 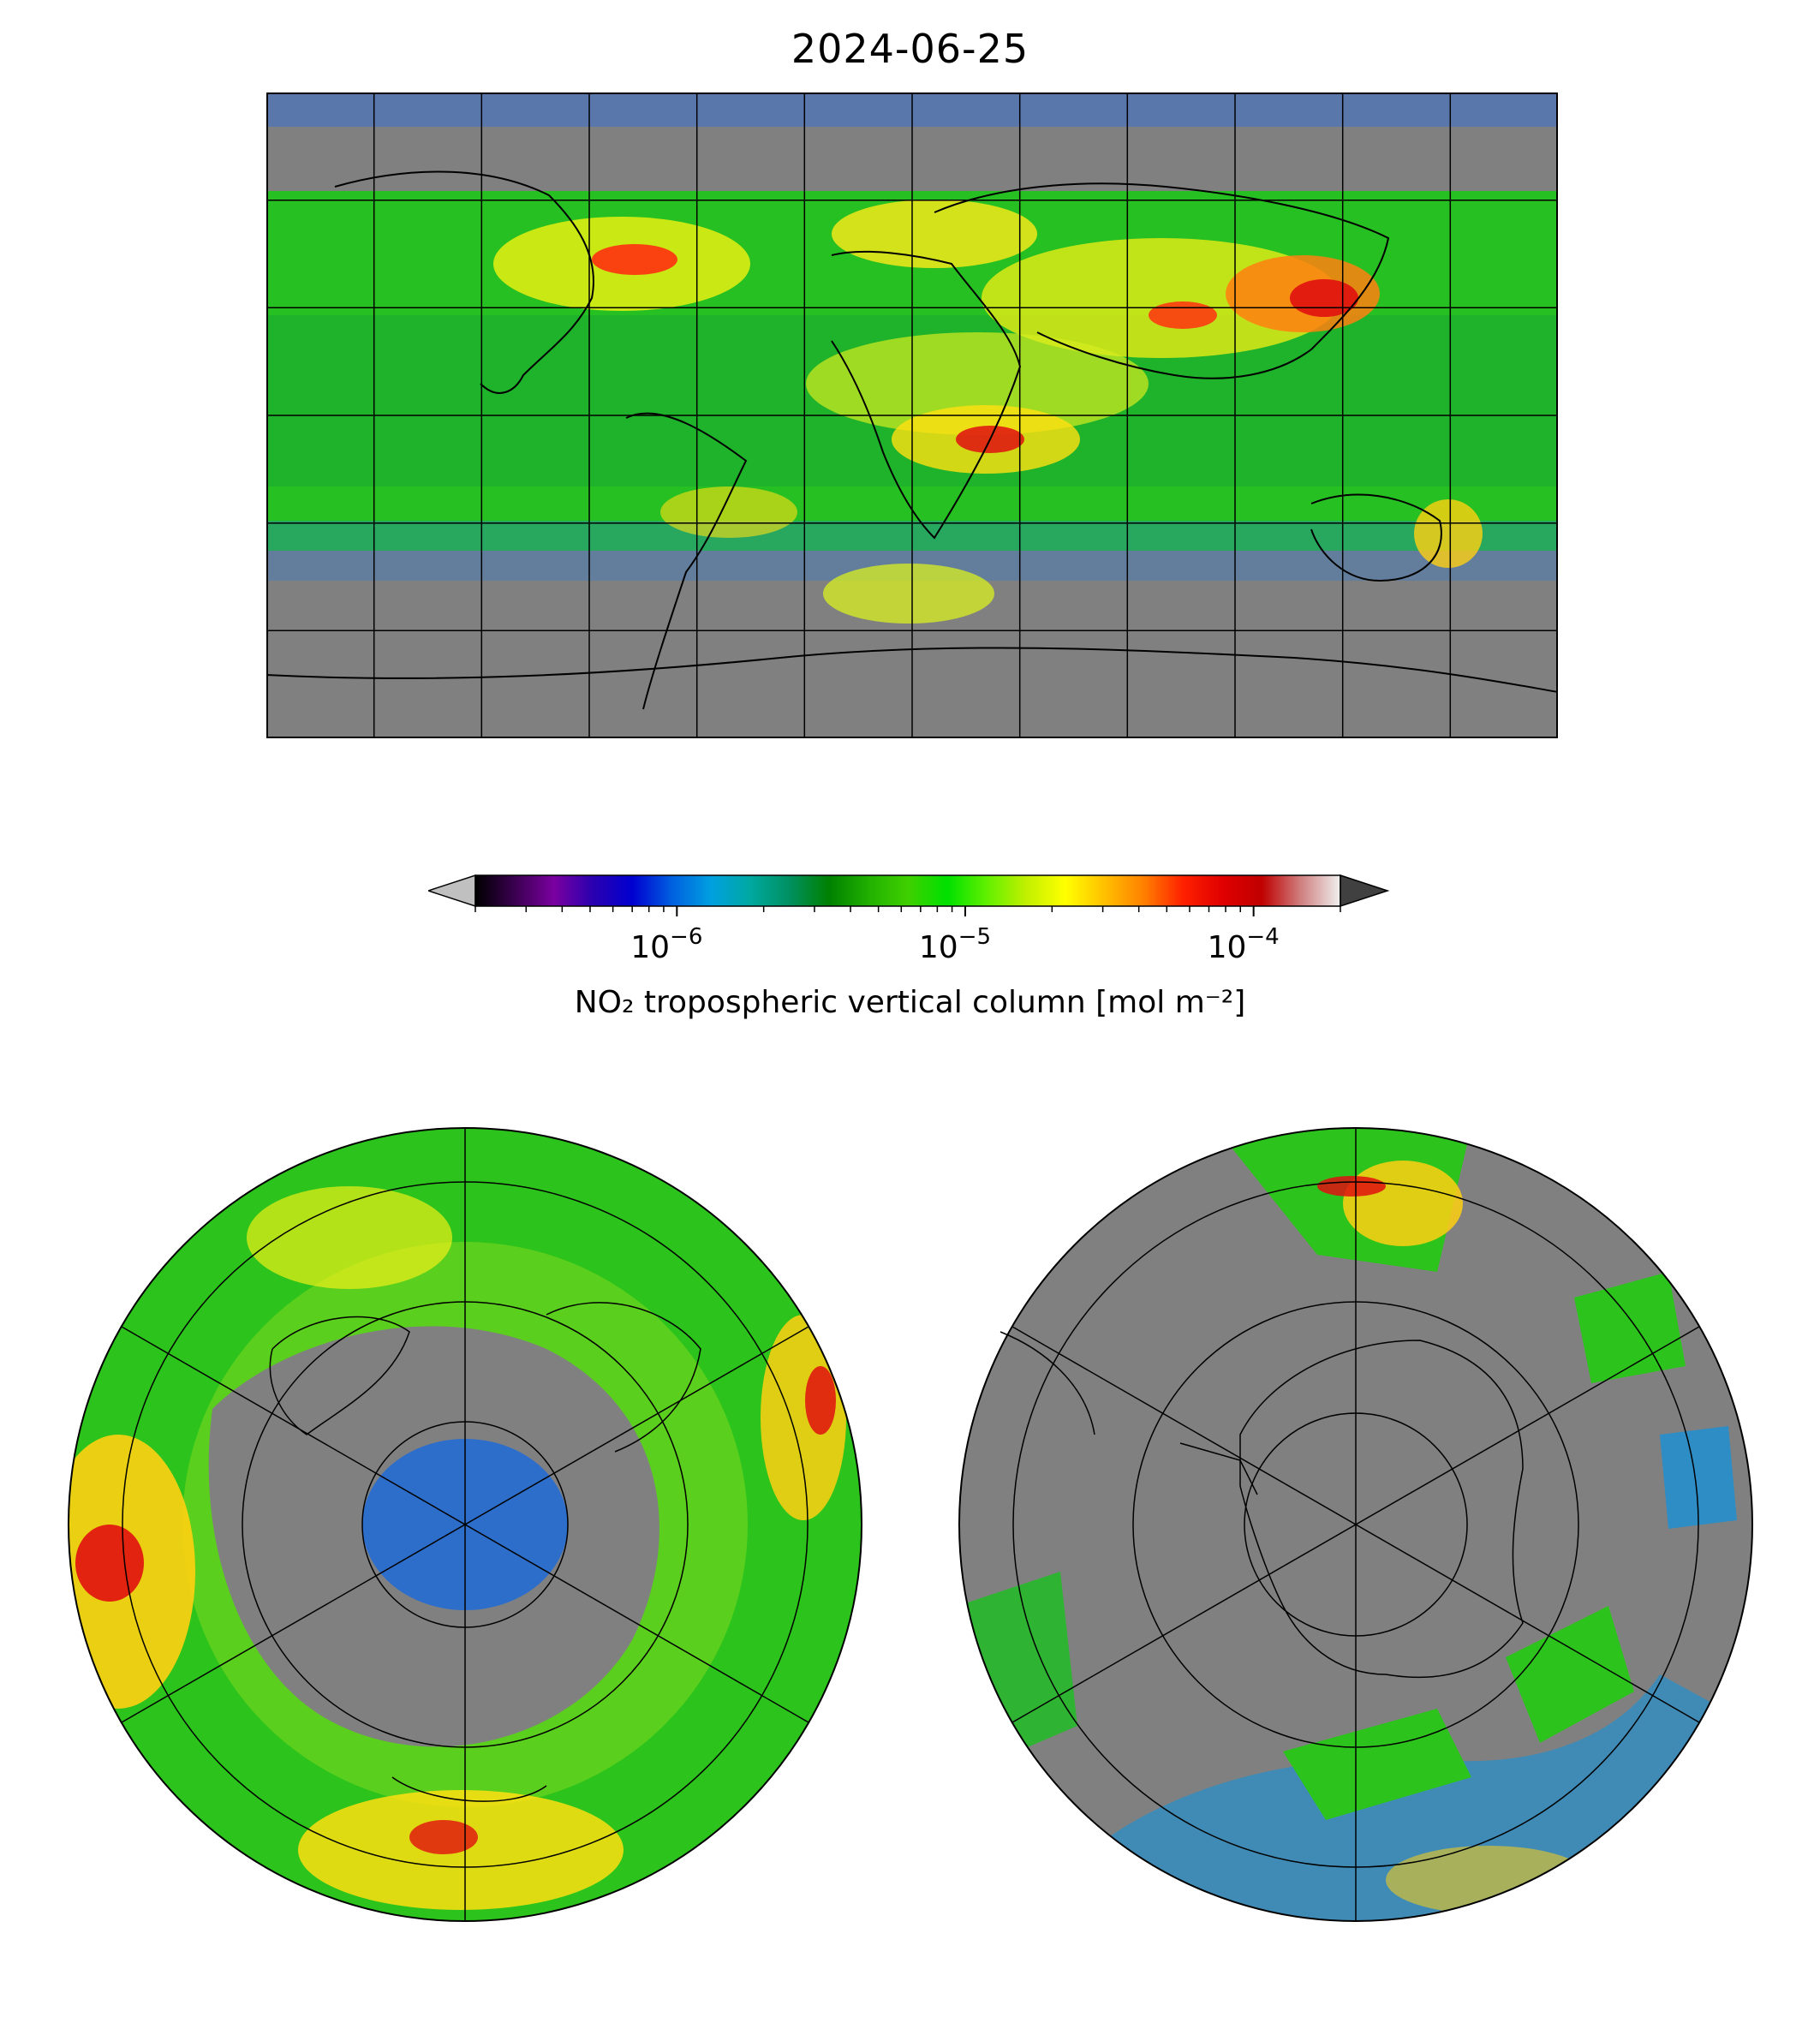 I want to click on colorbar: 10⁻⁶ 10⁻⁵ 10⁻⁴, so click(x=909, y=919).